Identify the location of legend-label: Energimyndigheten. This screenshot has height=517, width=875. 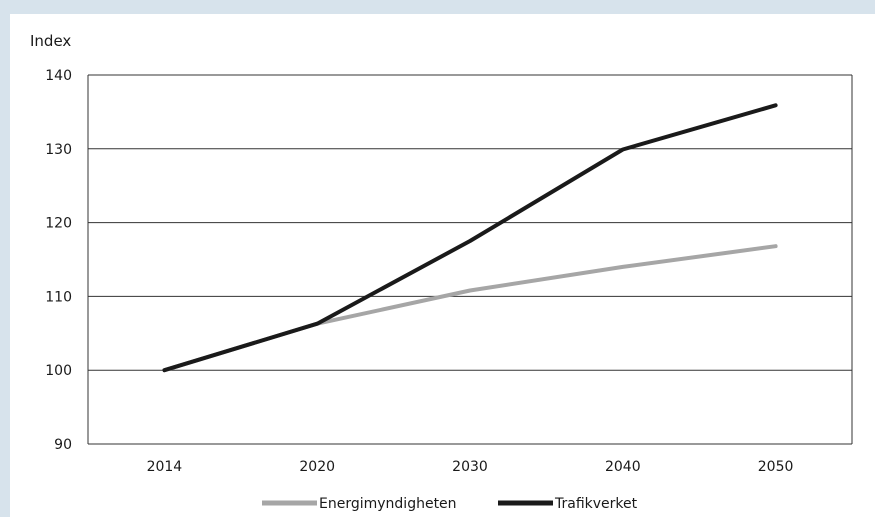
(388, 504).